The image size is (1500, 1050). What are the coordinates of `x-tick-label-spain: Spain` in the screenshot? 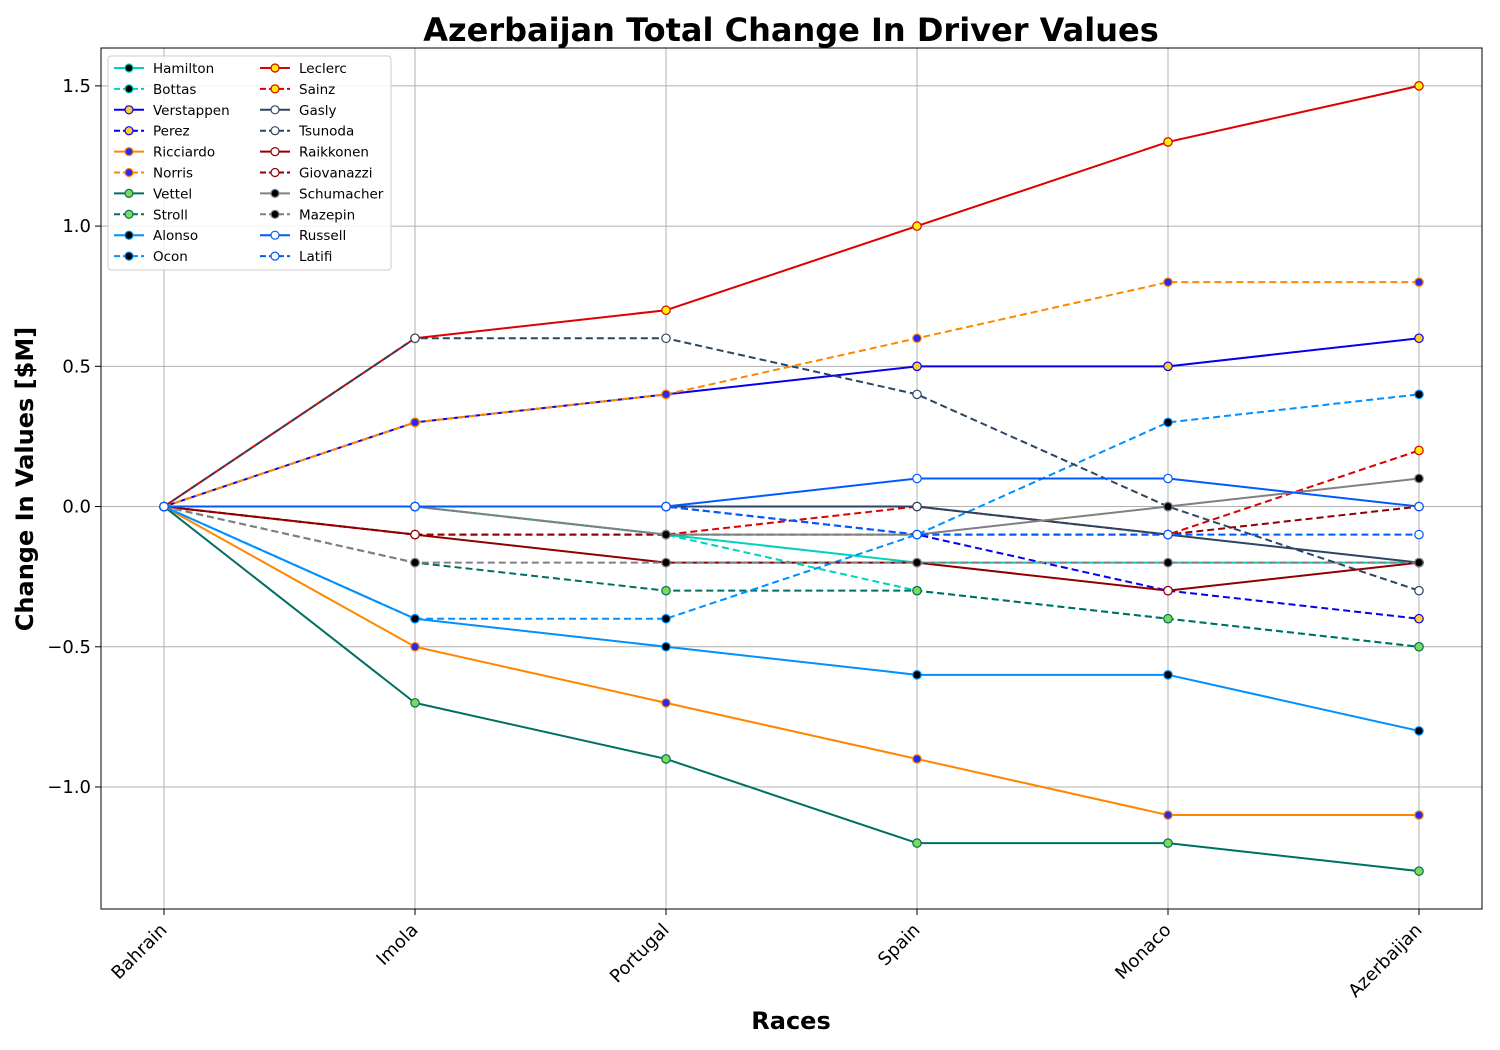 It's located at (899, 945).